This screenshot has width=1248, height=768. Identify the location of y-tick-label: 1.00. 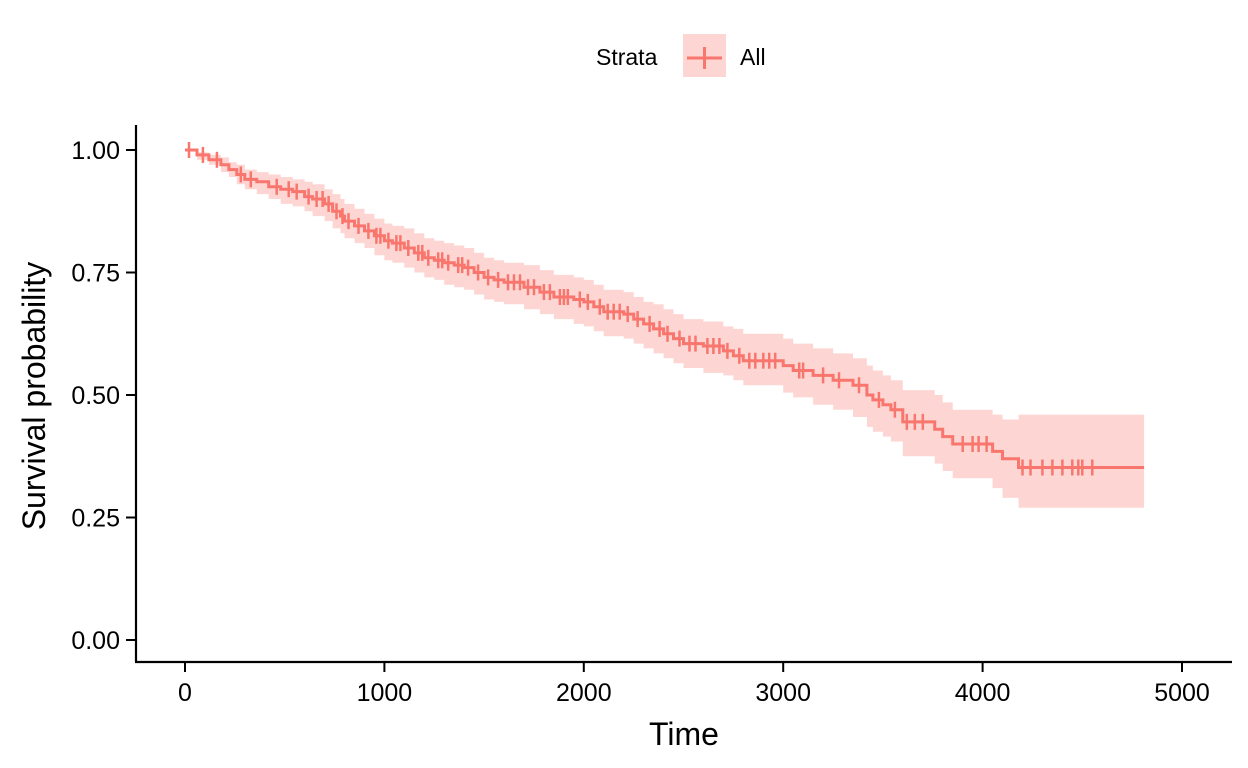
(95, 151).